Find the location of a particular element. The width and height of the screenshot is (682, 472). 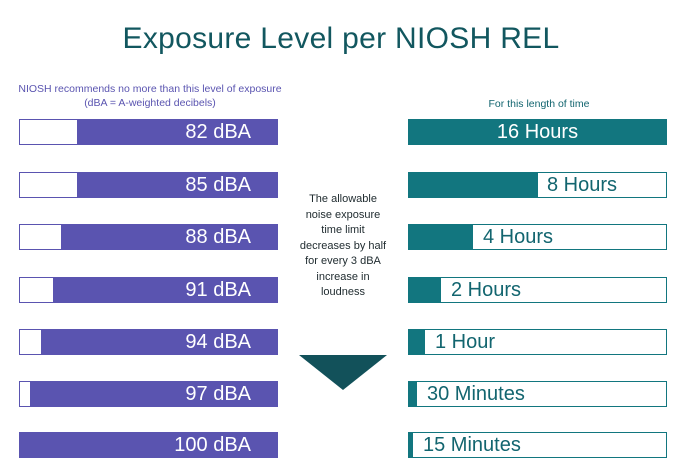

exposure-bar: 100 dBA is located at coordinates (148, 445).